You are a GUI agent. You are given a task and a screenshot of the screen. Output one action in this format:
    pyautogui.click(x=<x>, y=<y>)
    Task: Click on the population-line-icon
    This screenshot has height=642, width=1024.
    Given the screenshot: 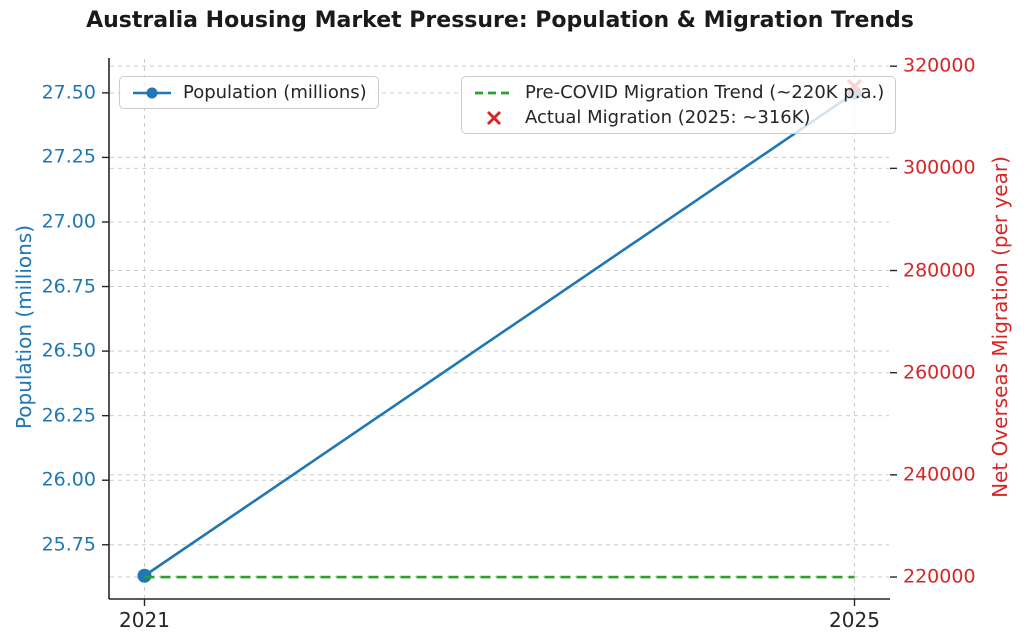 What is the action you would take?
    pyautogui.click(x=152, y=92)
    